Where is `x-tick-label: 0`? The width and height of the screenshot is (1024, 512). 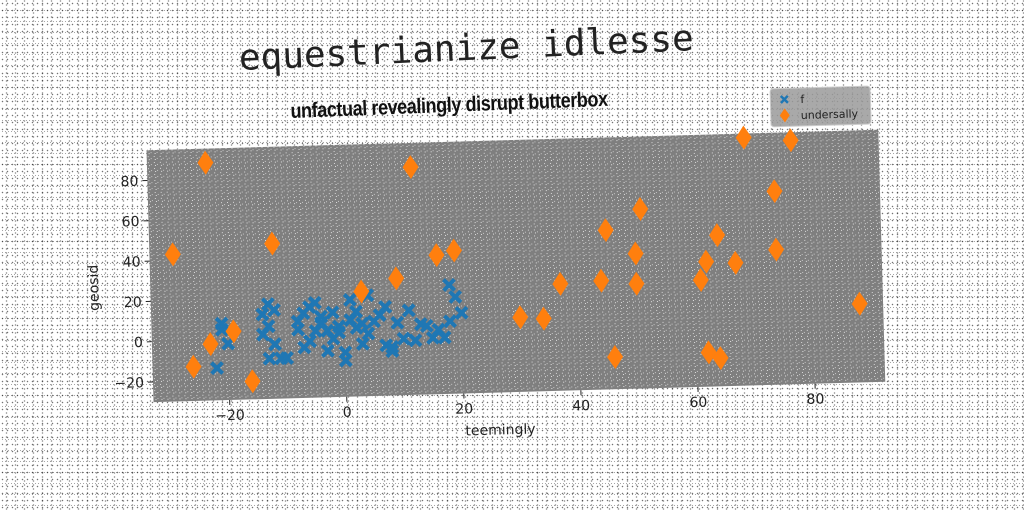
x-tick-label: 0 is located at coordinates (346, 413).